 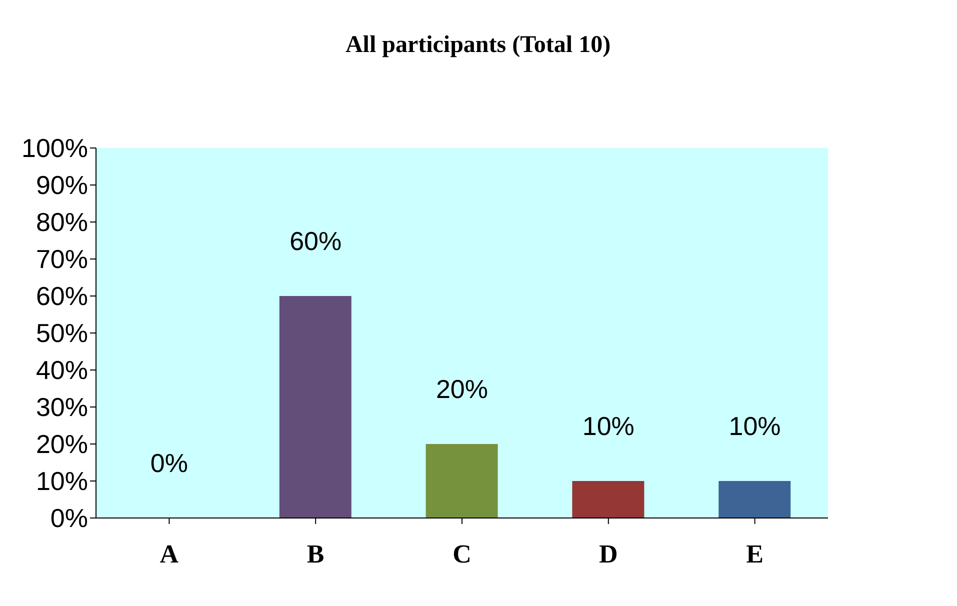 I want to click on data-label: 20%, so click(x=462, y=389).